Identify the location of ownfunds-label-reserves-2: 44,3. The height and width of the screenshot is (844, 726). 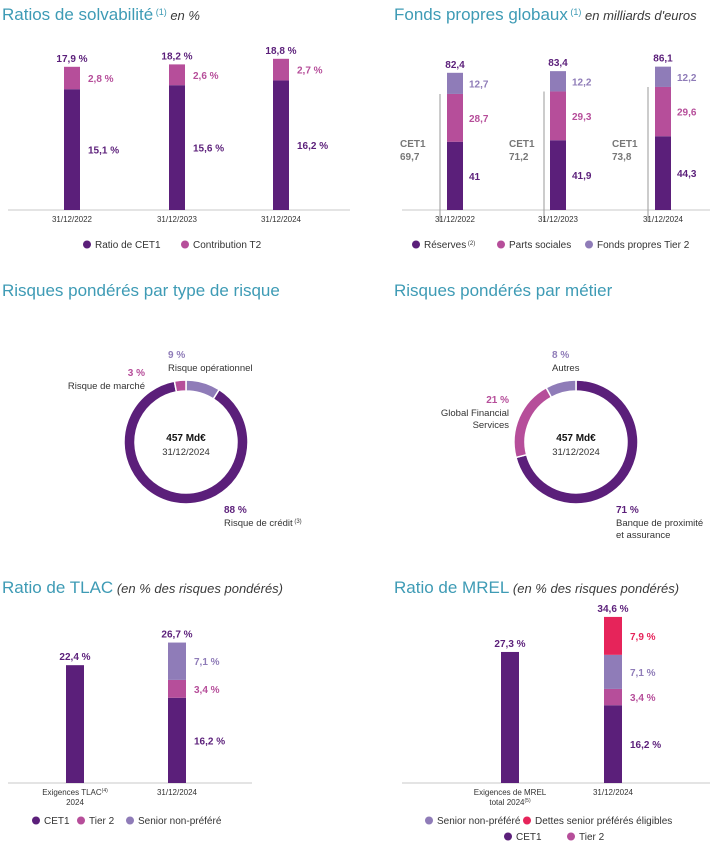
(687, 174).